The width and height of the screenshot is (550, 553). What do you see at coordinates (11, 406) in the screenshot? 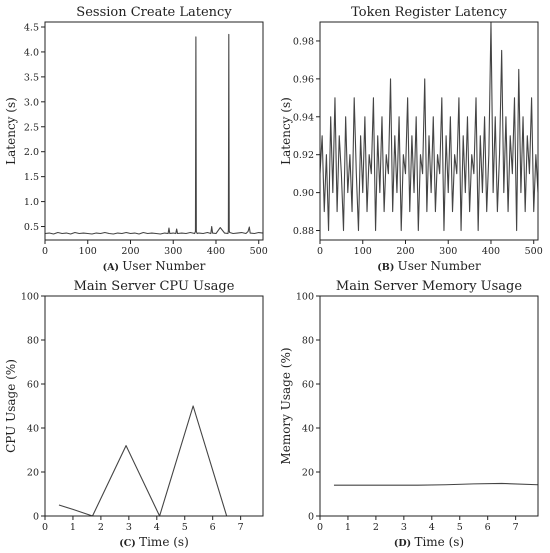
I see `y-axis-label: CPU Usage (%)` at bounding box center [11, 406].